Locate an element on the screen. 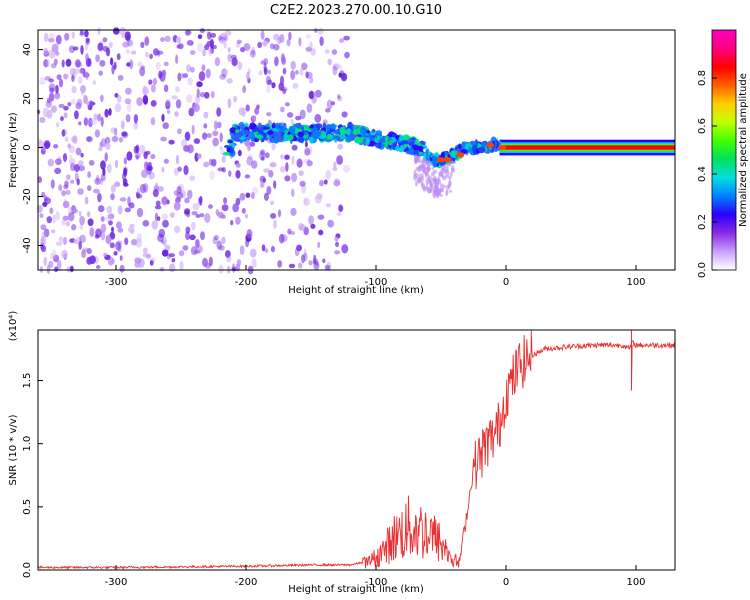 This screenshot has width=750, height=600. x-tick-label: -300 is located at coordinates (116, 582).